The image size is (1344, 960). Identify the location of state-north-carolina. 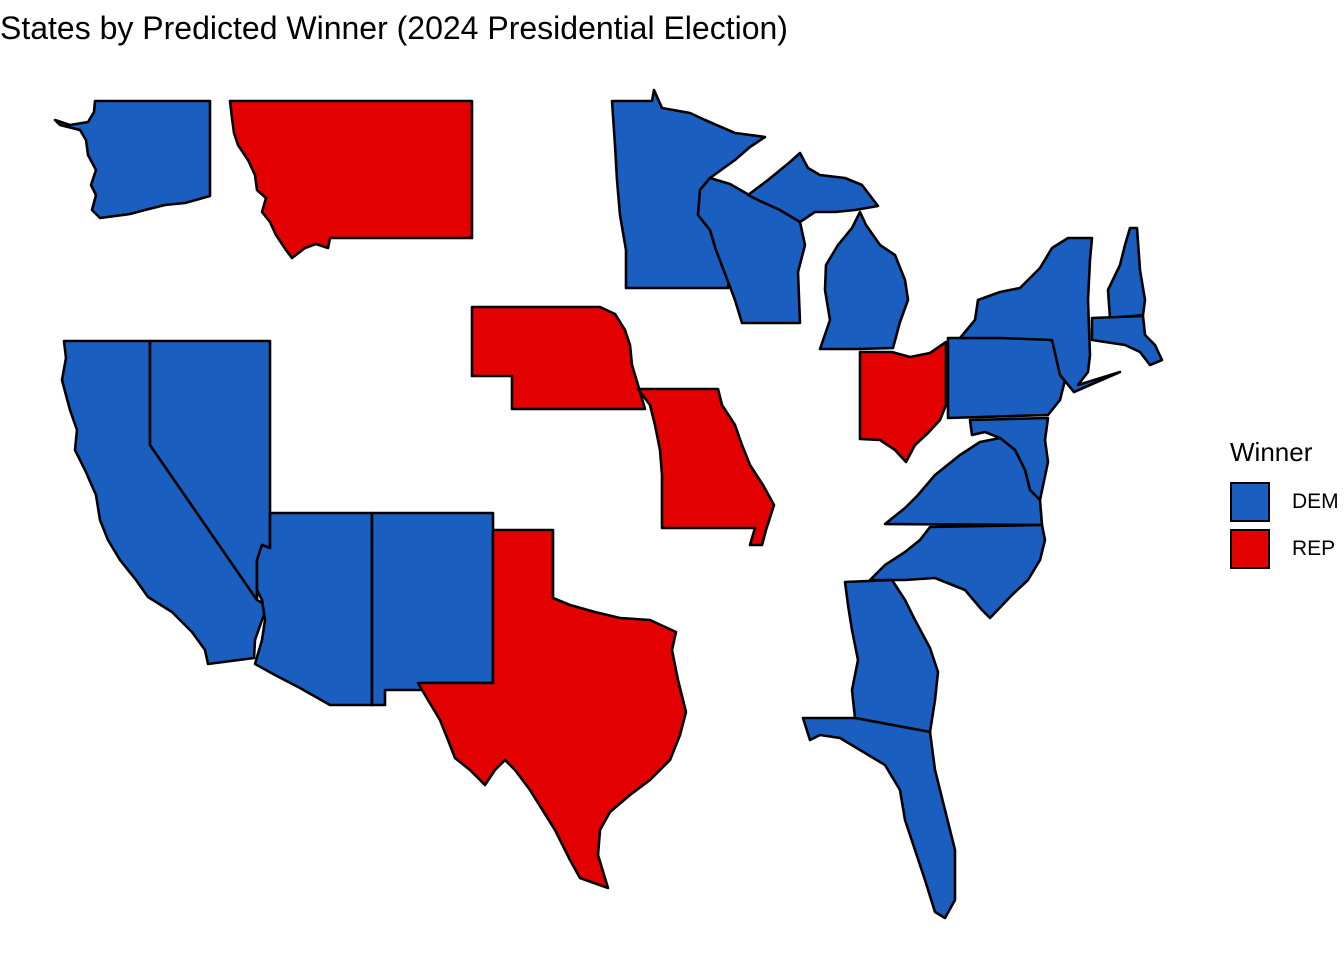
(957, 571).